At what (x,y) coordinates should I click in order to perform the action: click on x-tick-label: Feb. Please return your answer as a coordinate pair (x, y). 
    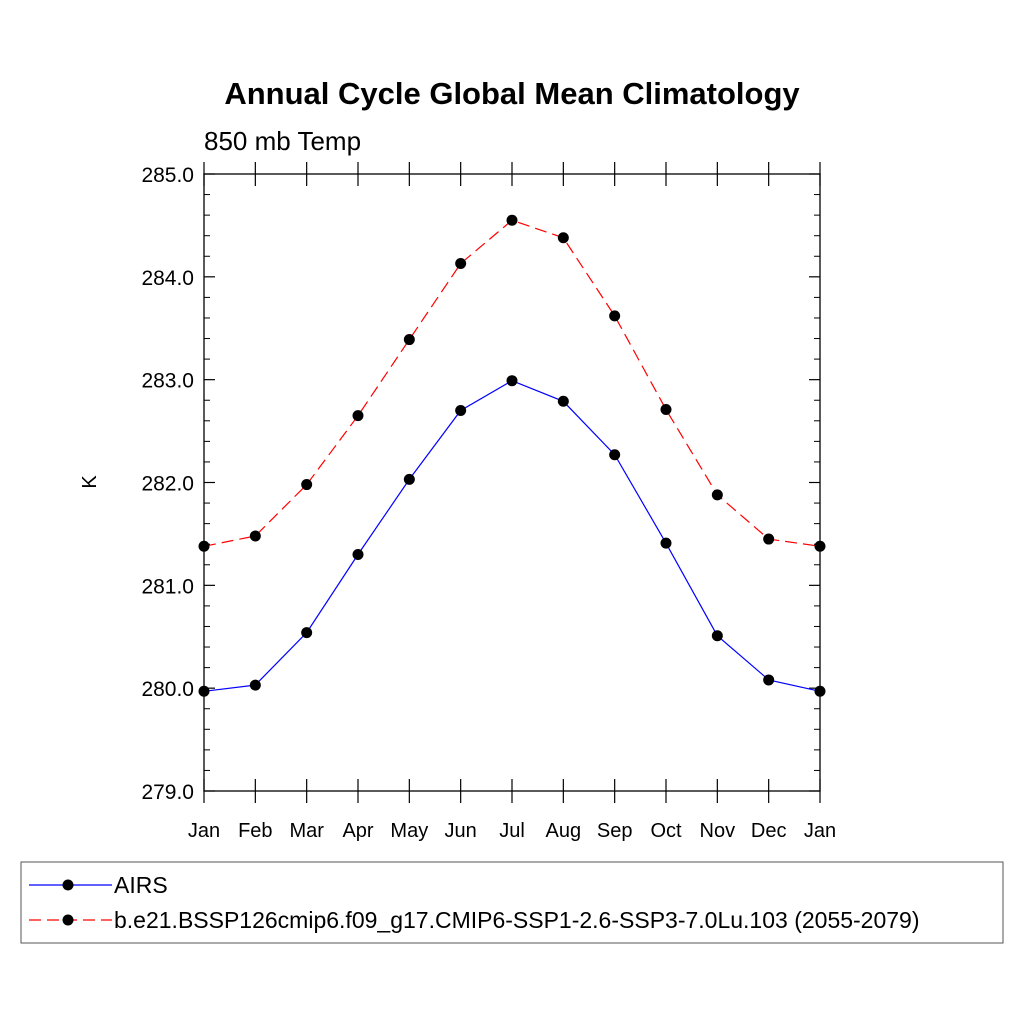
    Looking at the image, I should click on (255, 831).